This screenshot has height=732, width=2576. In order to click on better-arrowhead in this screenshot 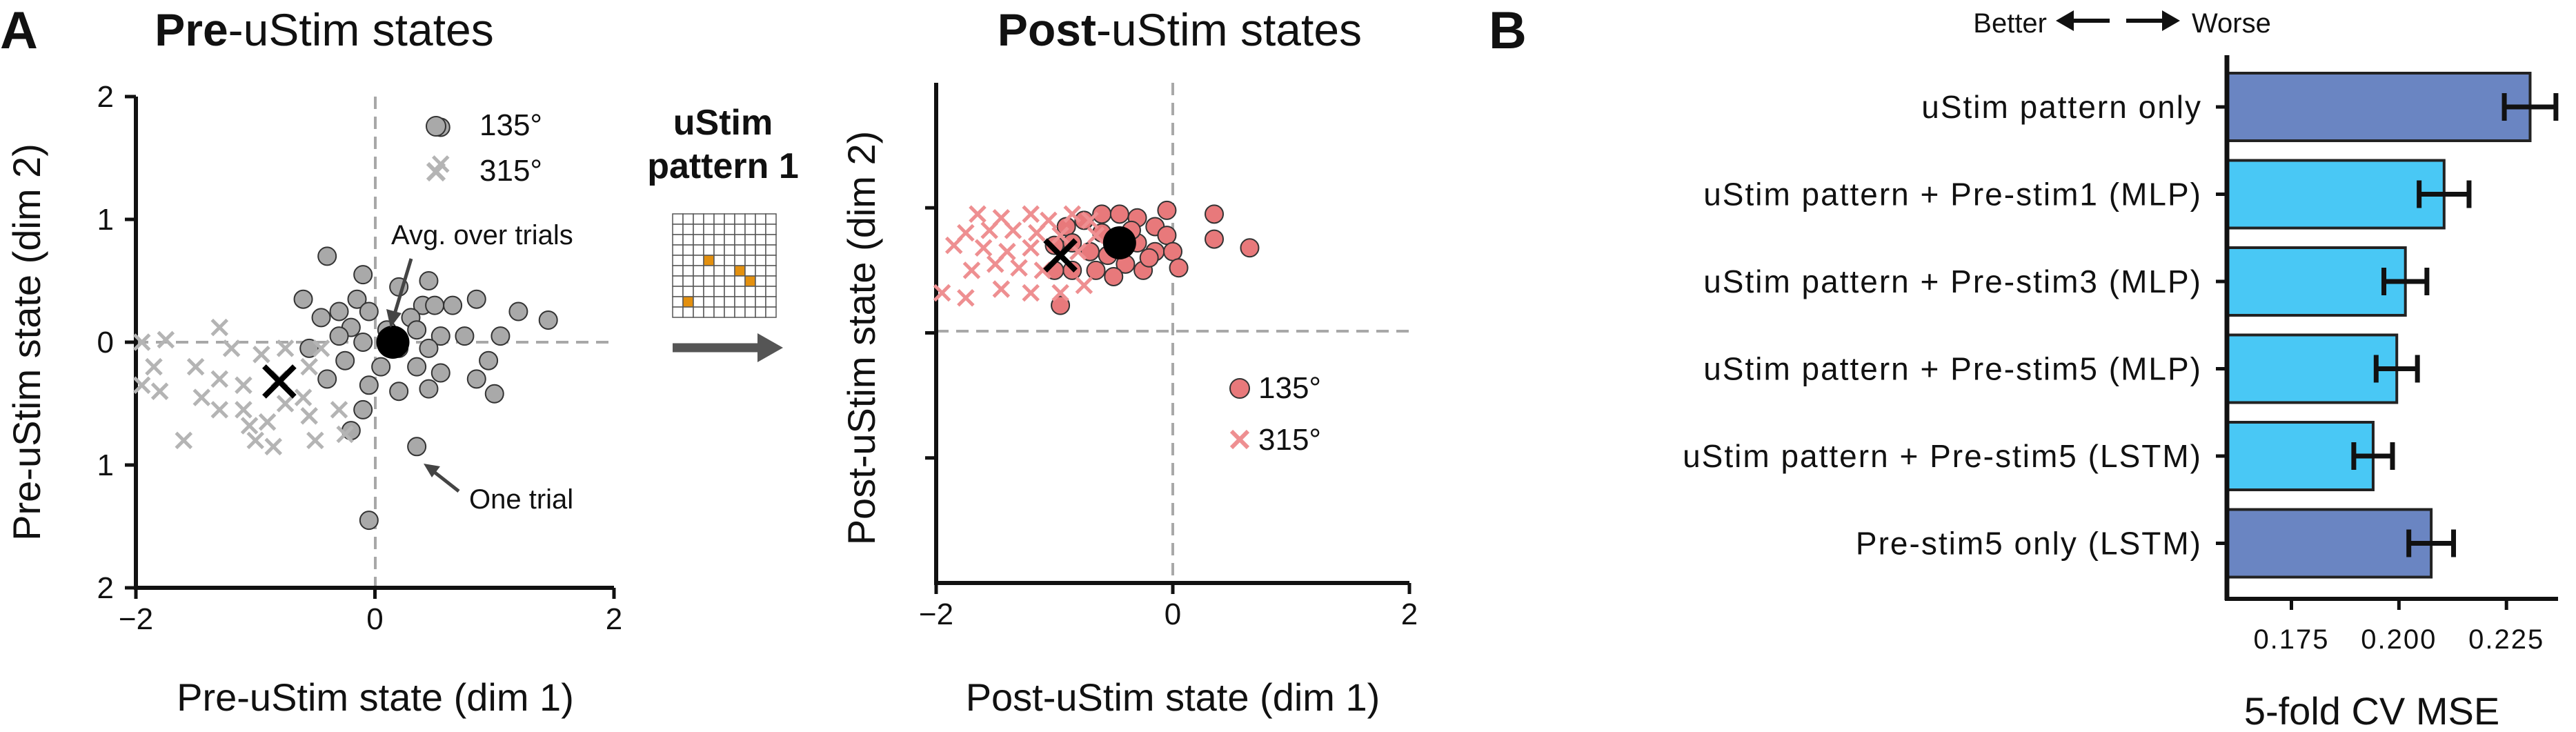, I will do `click(2065, 21)`.